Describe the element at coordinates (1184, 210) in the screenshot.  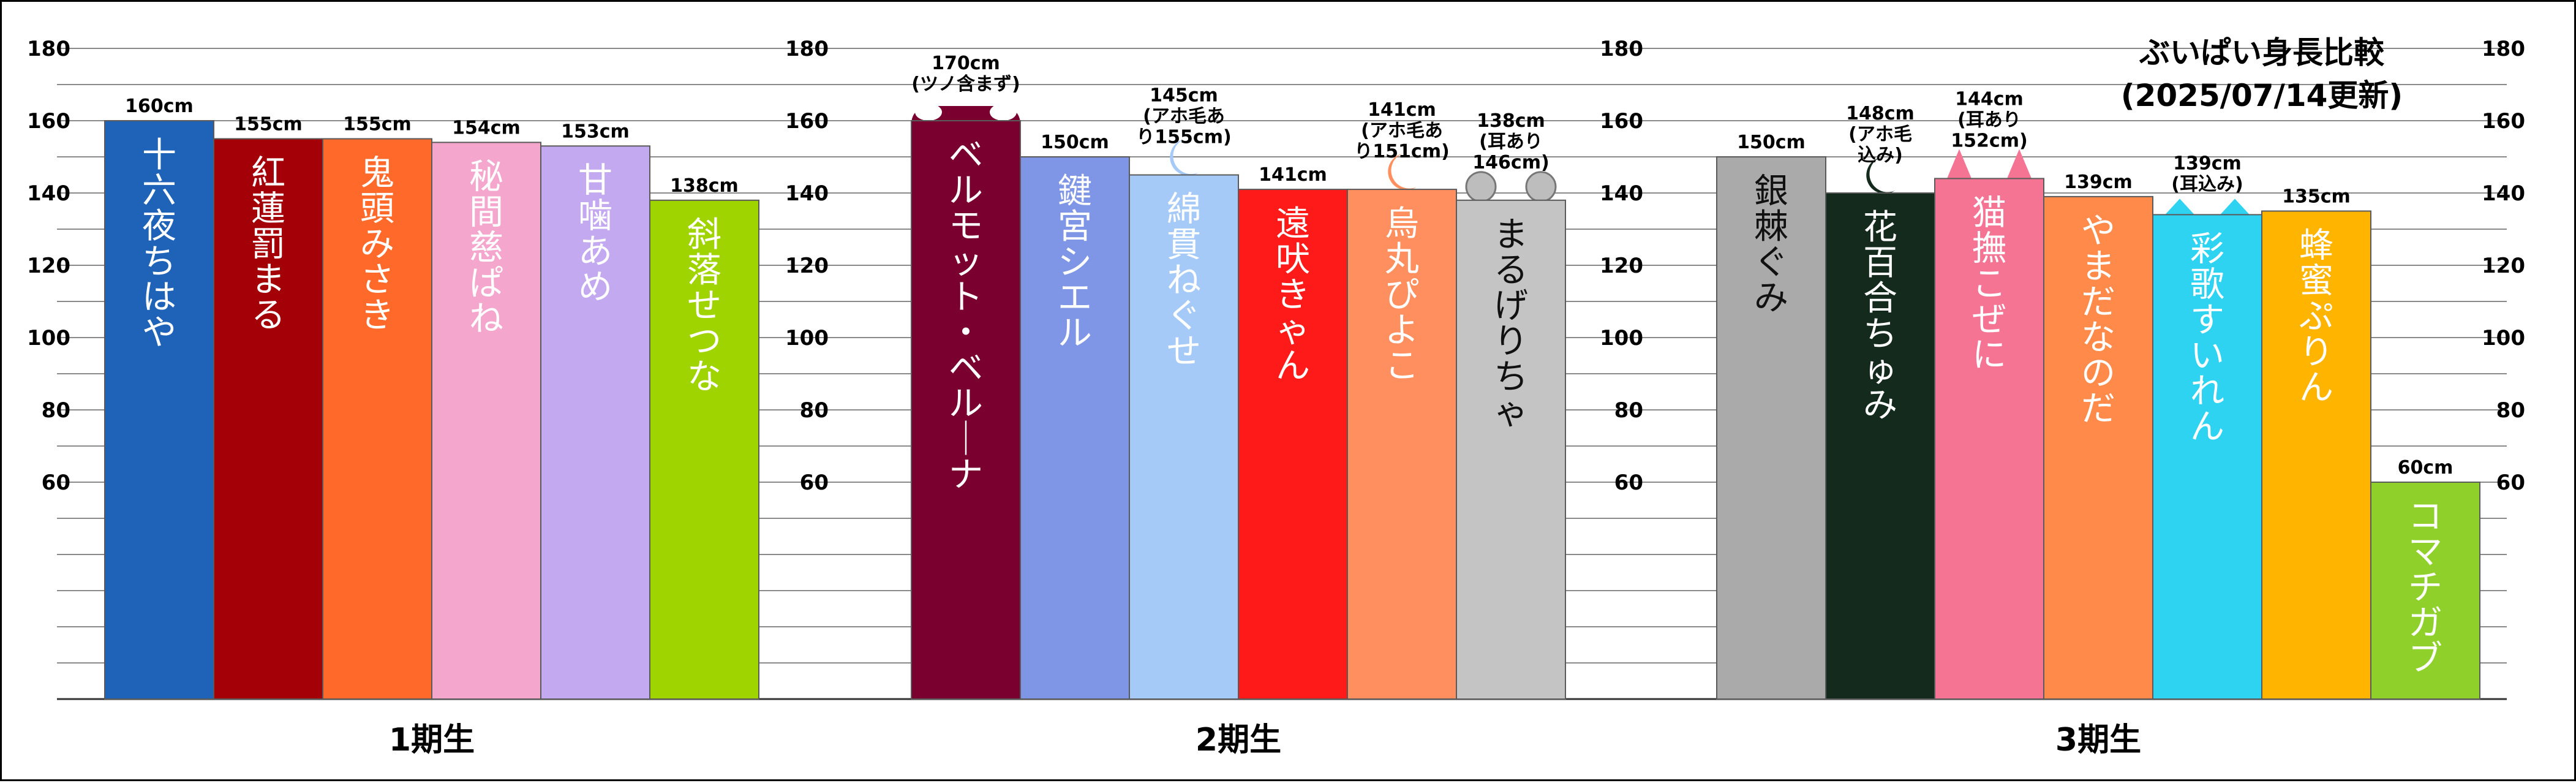
I see `bar-name-char: 綿` at that location.